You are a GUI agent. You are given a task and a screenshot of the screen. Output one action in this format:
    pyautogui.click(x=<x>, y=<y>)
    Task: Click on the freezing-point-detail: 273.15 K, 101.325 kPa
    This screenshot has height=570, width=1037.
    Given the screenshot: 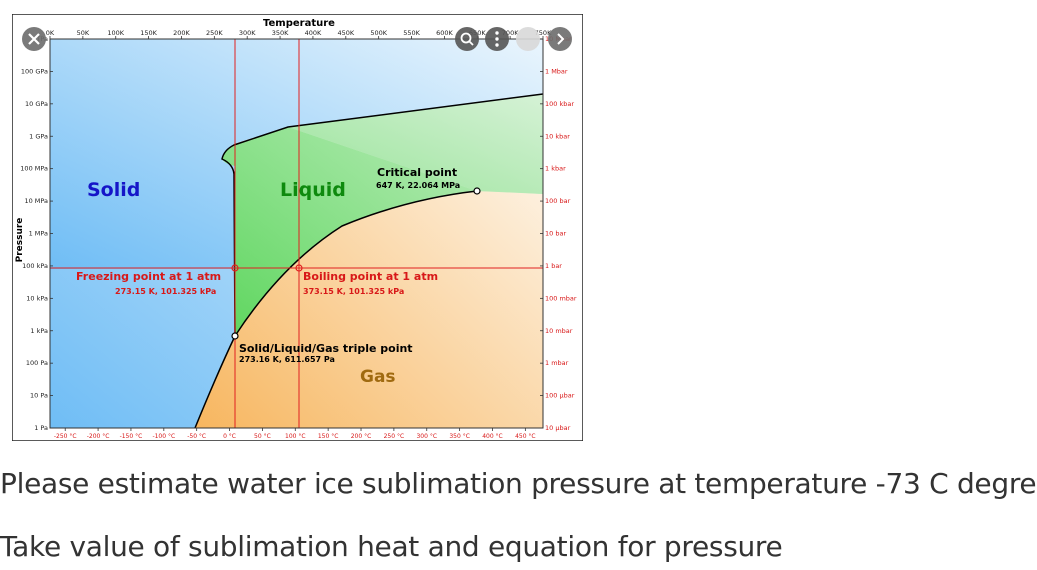 What is the action you would take?
    pyautogui.click(x=165, y=291)
    